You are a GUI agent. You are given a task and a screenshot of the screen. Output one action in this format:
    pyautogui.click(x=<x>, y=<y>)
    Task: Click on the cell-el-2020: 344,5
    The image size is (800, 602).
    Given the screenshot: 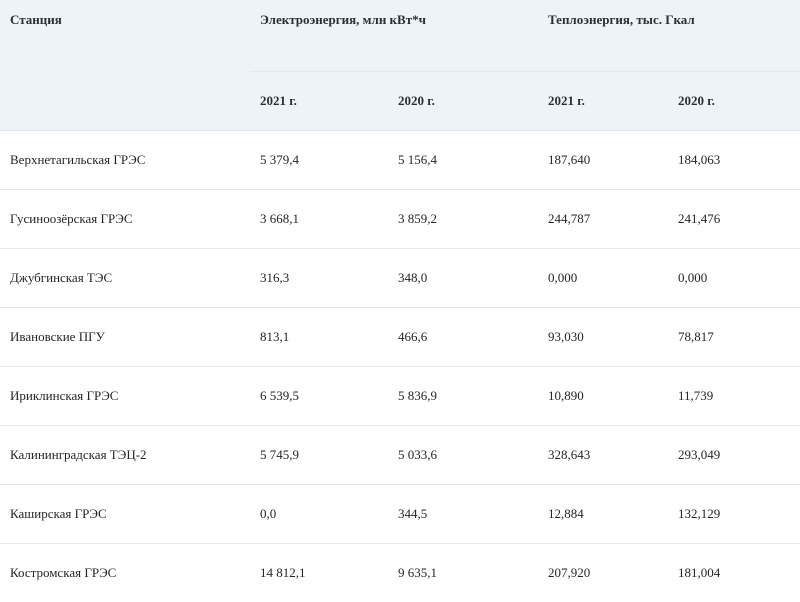 What is the action you would take?
    pyautogui.click(x=463, y=514)
    